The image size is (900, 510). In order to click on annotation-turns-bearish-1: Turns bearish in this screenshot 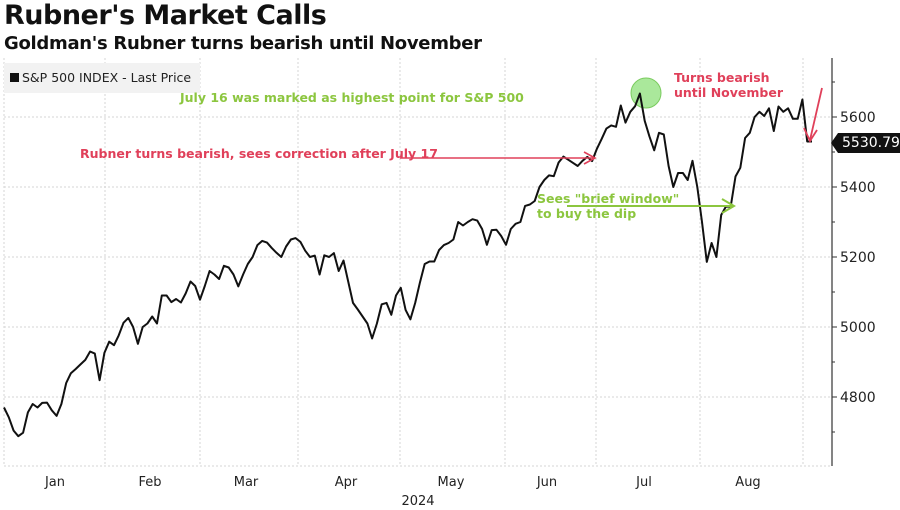, I will do `click(722, 77)`.